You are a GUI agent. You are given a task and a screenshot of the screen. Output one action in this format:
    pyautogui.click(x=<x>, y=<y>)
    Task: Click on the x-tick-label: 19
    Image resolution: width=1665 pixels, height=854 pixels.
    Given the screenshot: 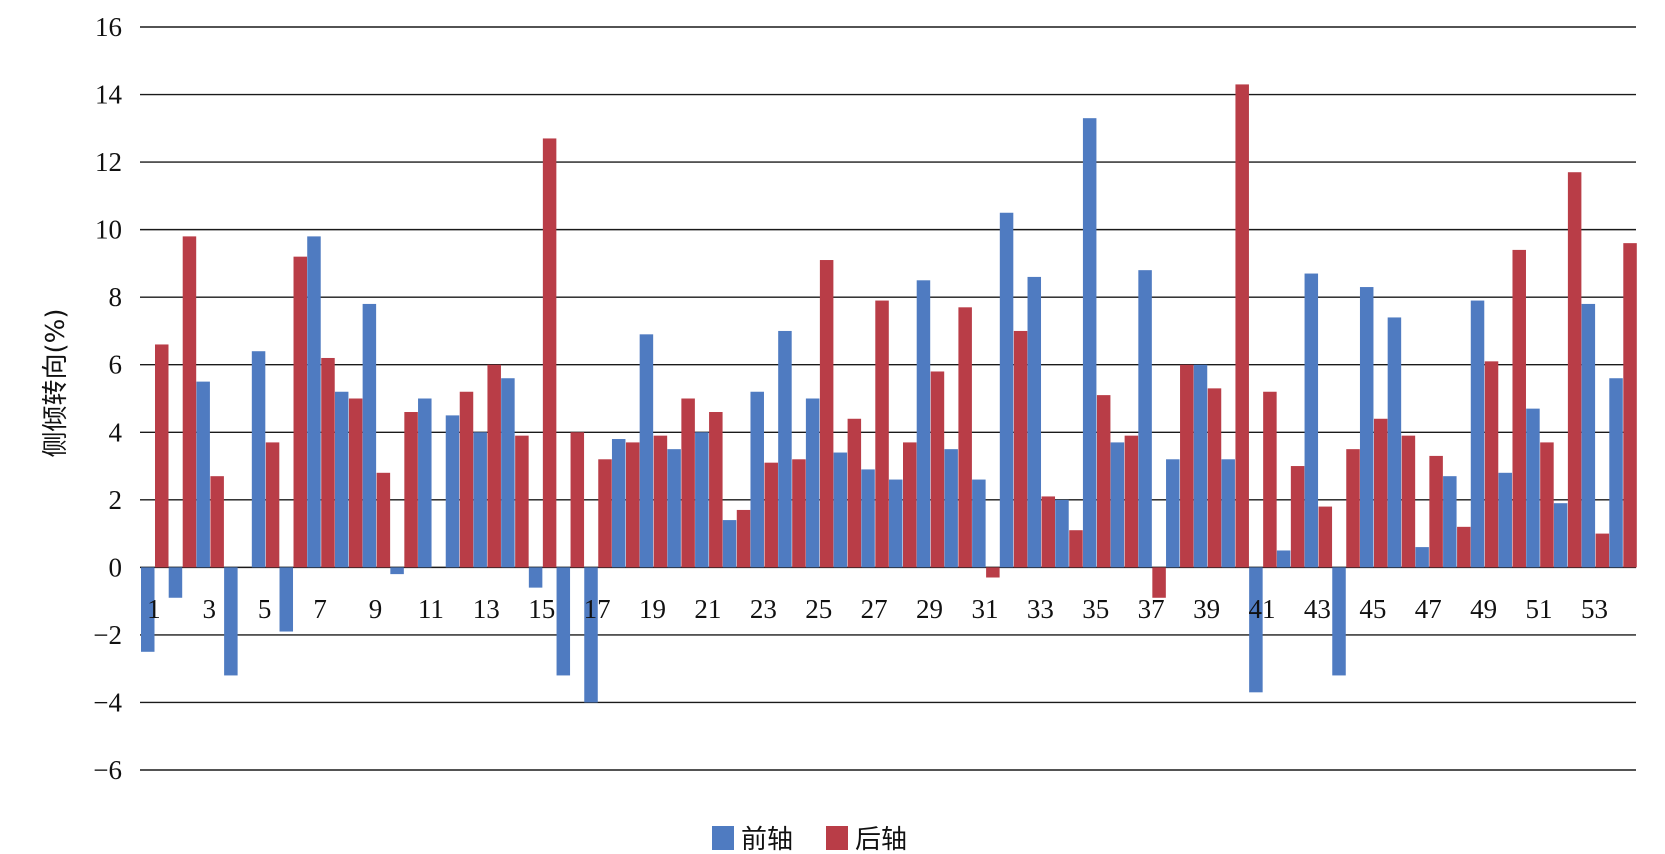 What is the action you would take?
    pyautogui.click(x=652, y=609)
    